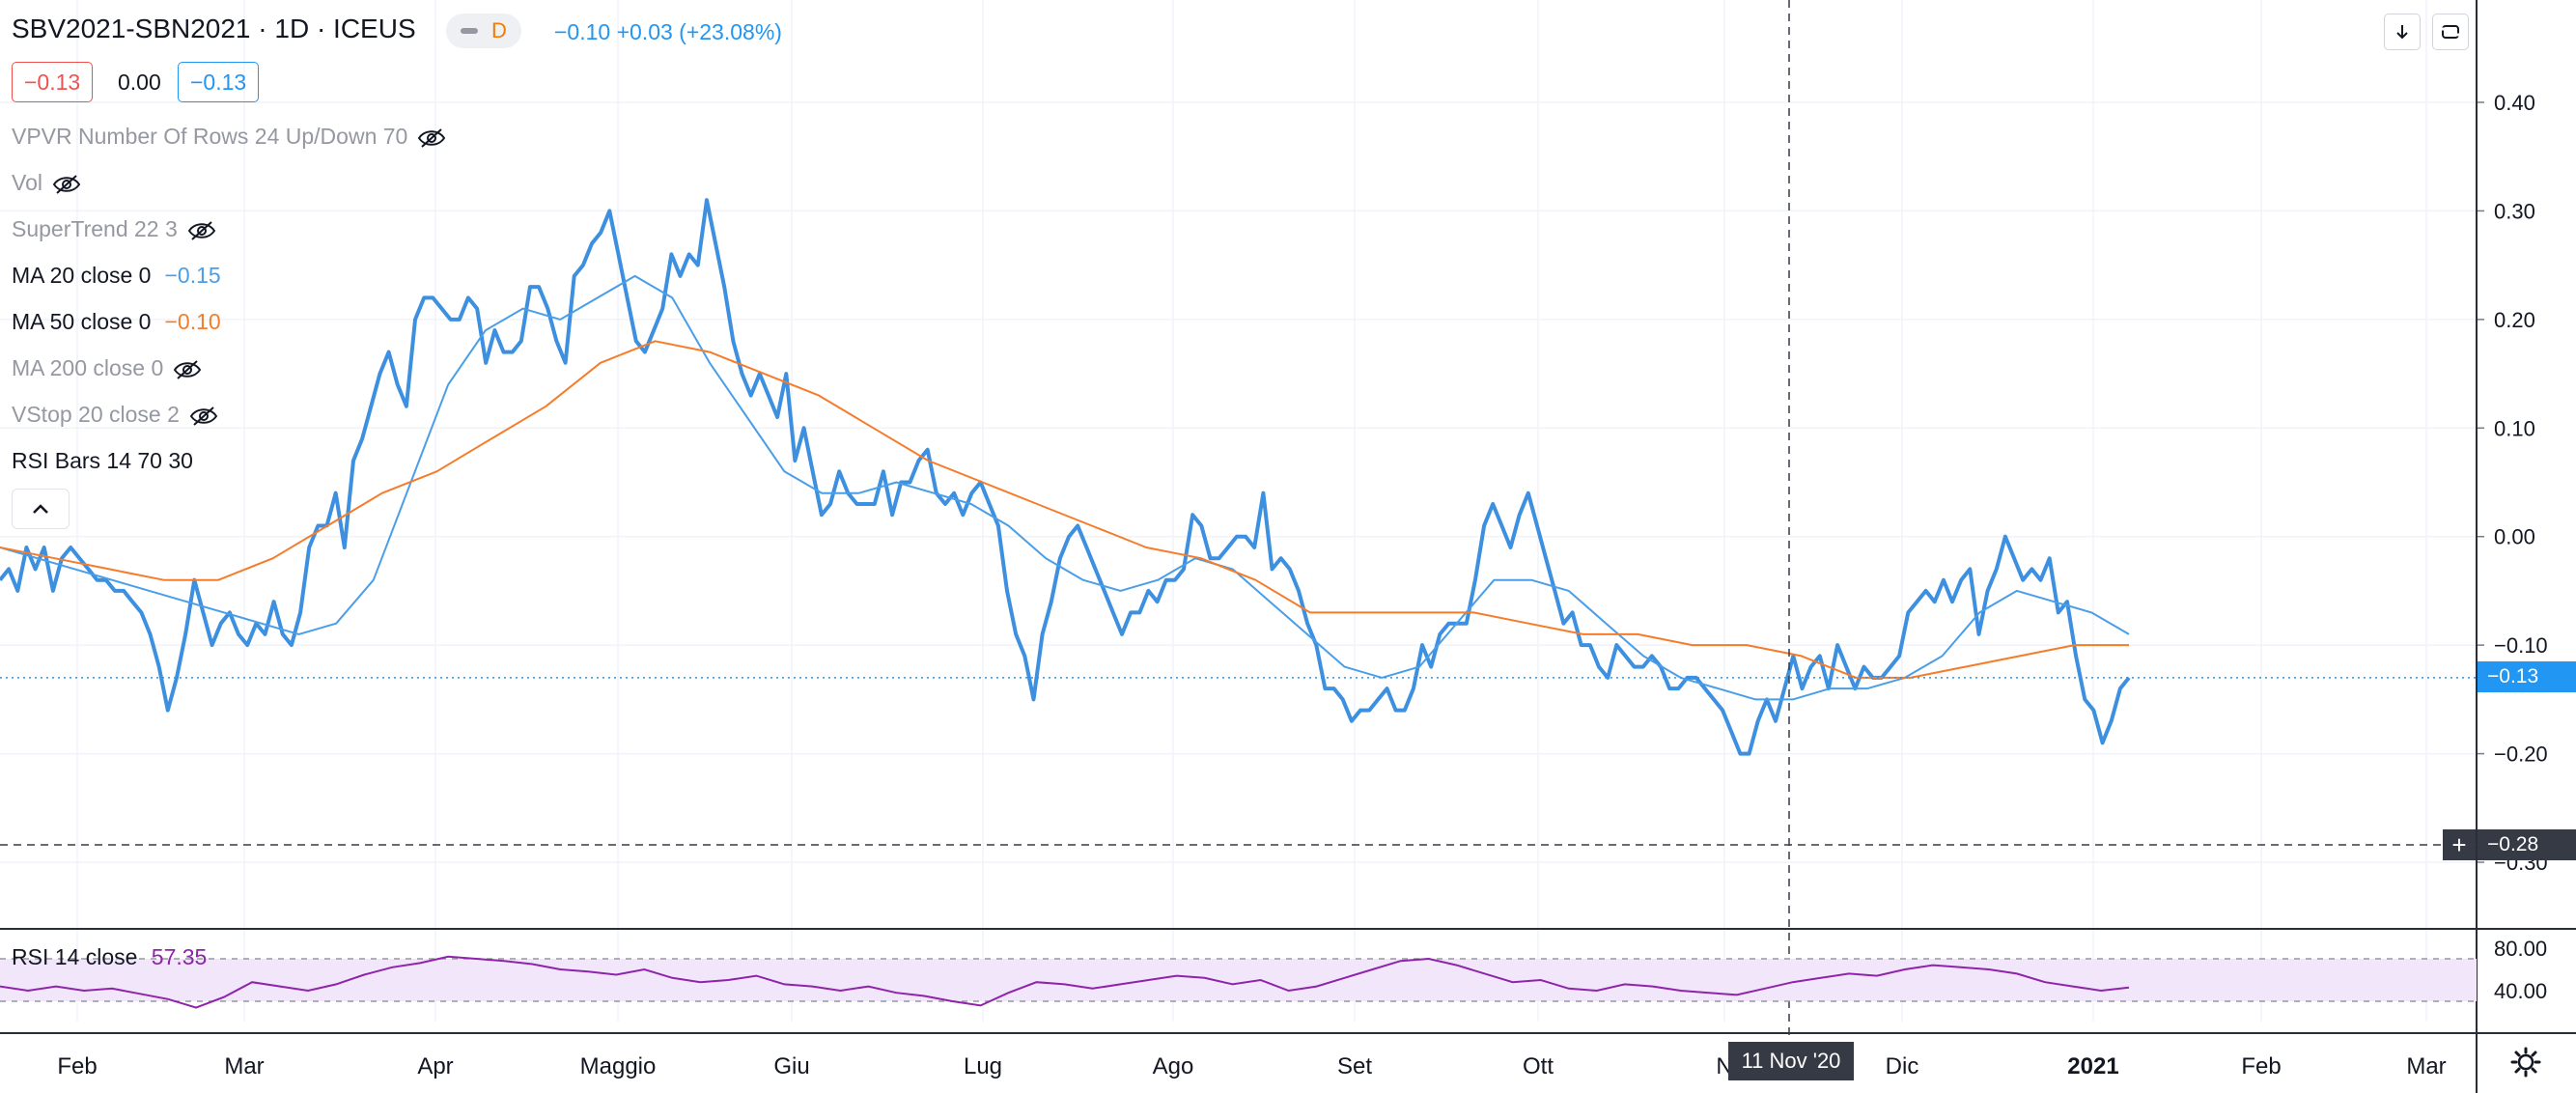 The width and height of the screenshot is (2576, 1093). Describe the element at coordinates (2515, 103) in the screenshot. I see `price-axis-label: 0.40` at that location.